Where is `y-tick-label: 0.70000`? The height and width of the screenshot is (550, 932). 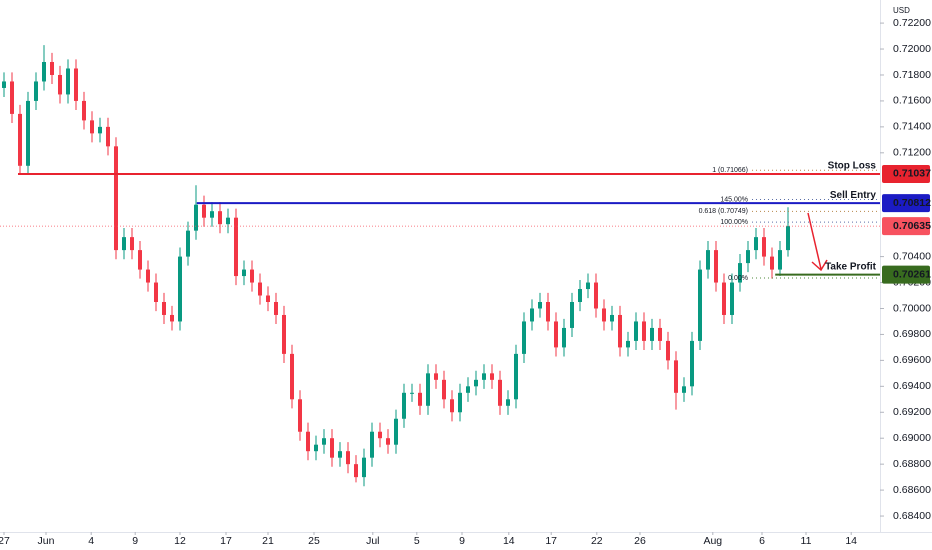
y-tick-label: 0.70000 is located at coordinates (912, 308).